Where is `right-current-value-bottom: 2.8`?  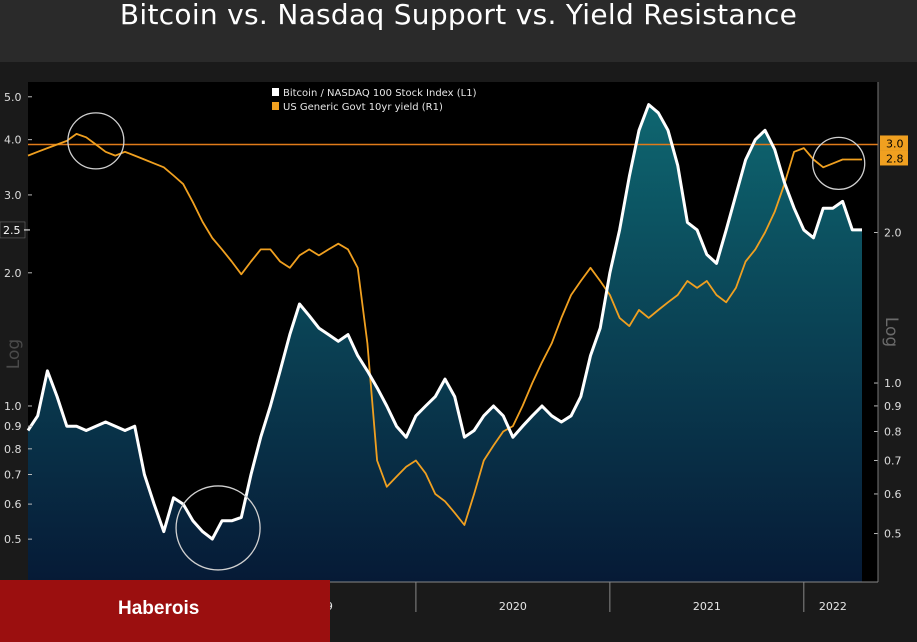 right-current-value-bottom: 2.8 is located at coordinates (895, 158).